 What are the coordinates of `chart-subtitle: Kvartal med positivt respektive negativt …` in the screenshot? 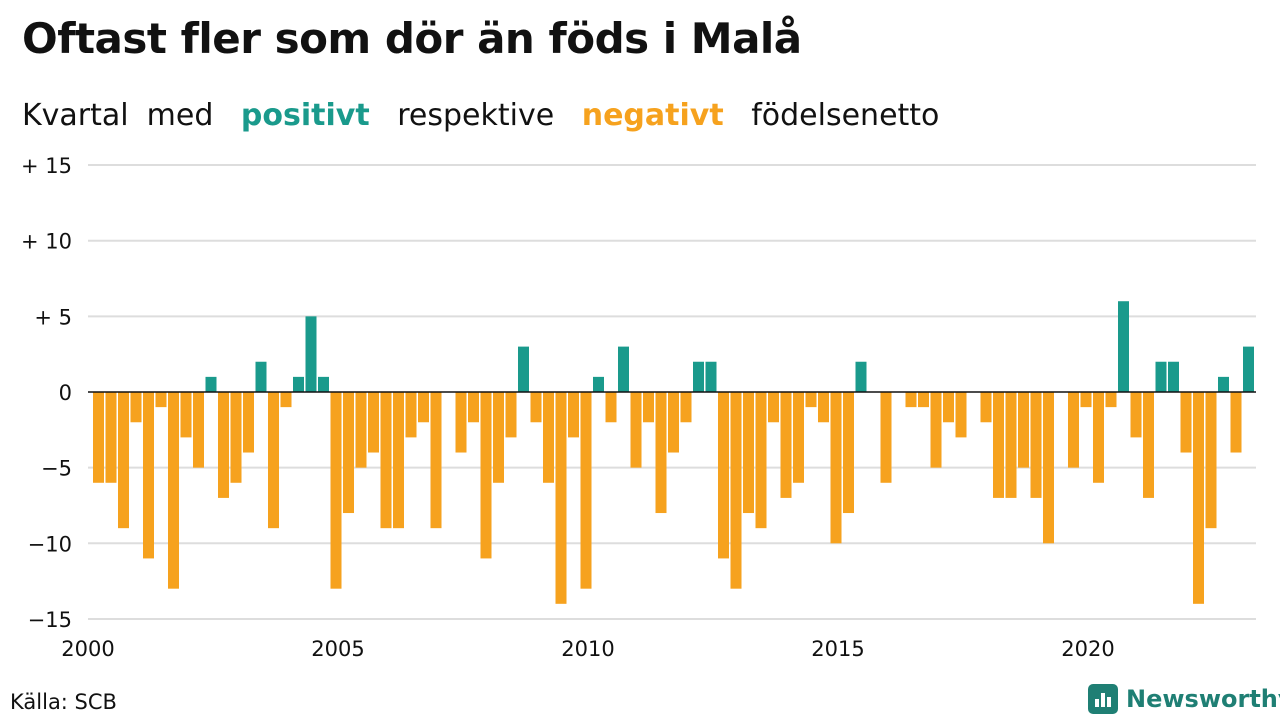 It's located at (489, 115).